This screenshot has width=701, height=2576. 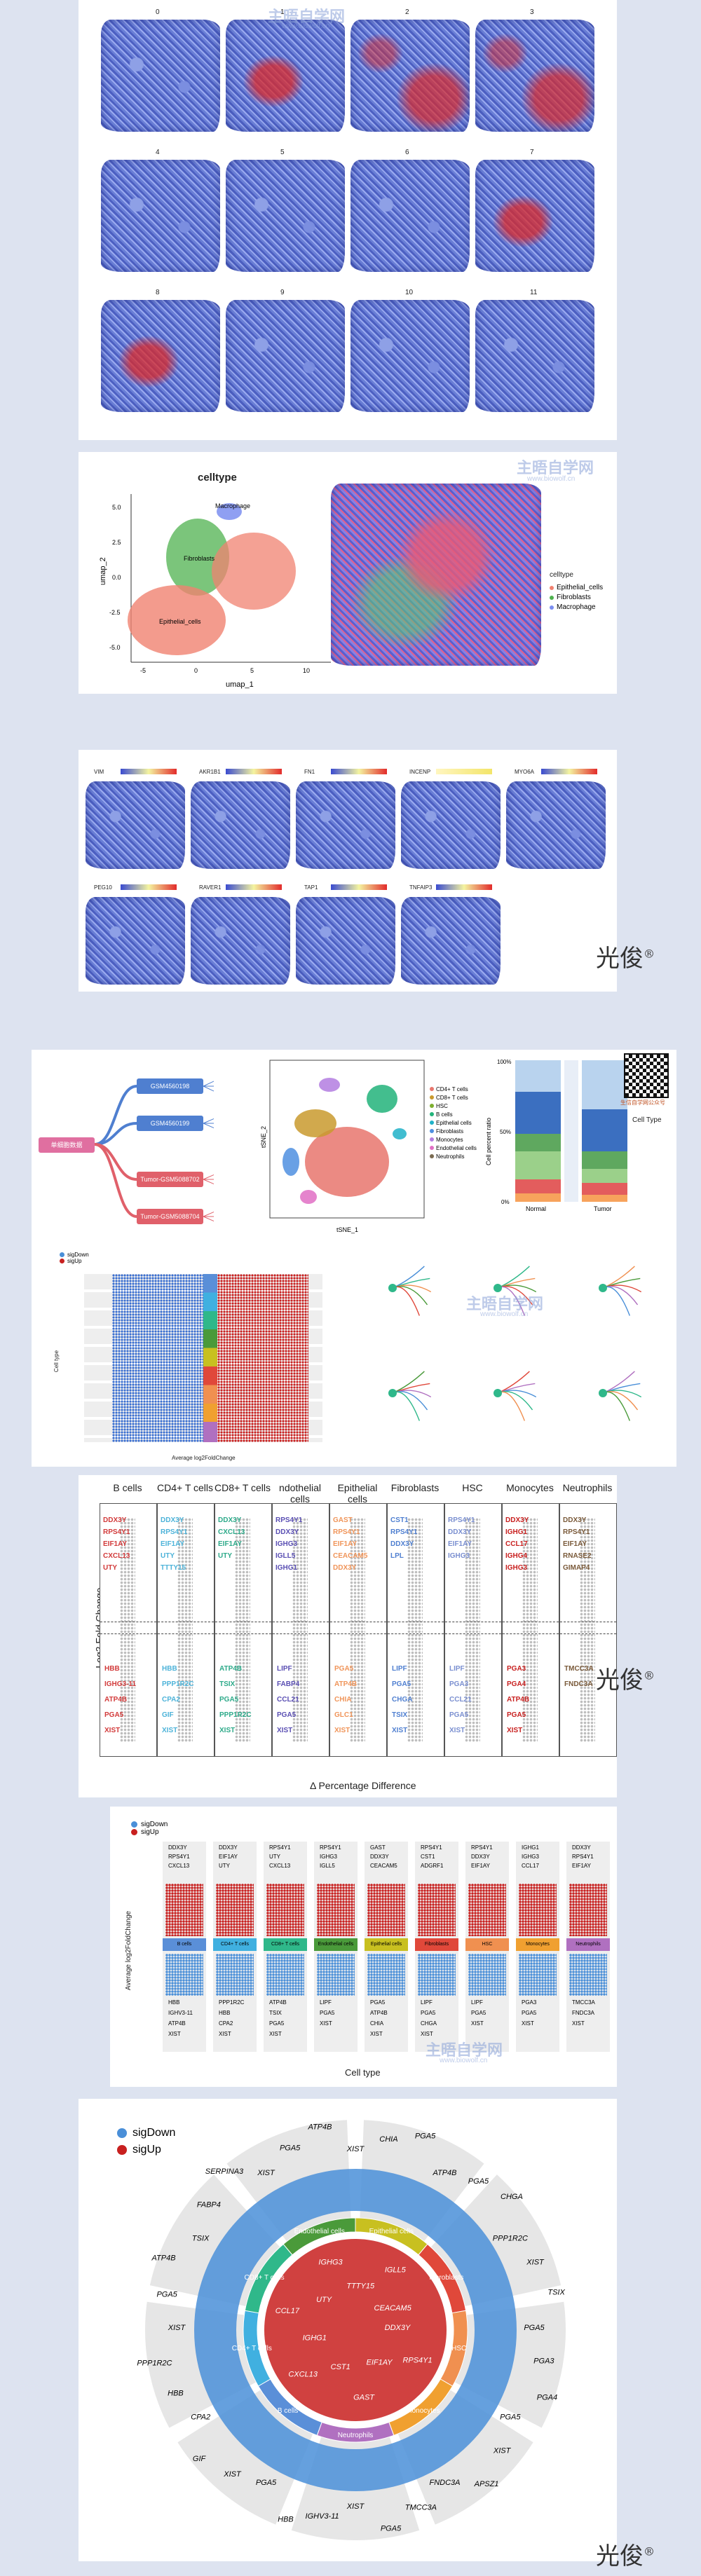 What do you see at coordinates (456, 1147) in the screenshot?
I see `legend-label: Endothelial cells` at bounding box center [456, 1147].